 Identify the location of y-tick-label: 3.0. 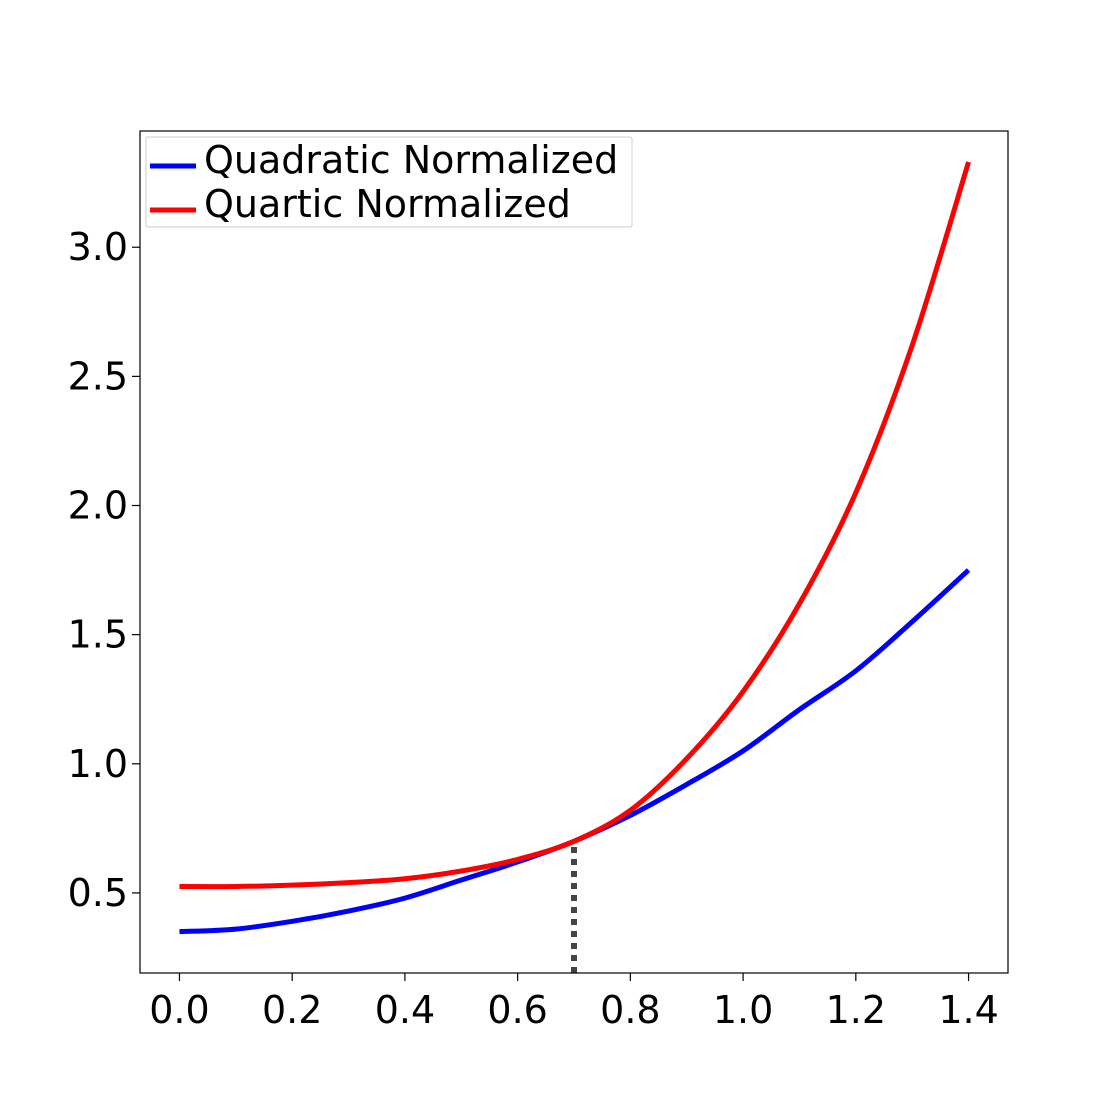
(98, 247).